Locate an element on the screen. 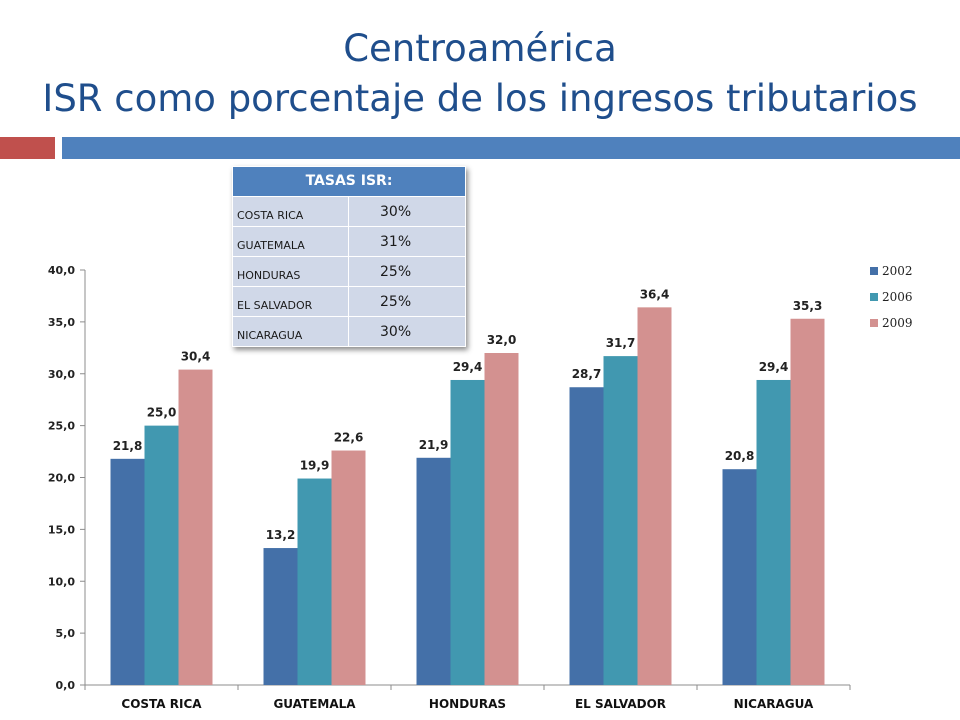 The width and height of the screenshot is (960, 720). rates-row: NICARAGUA 30% is located at coordinates (349, 331).